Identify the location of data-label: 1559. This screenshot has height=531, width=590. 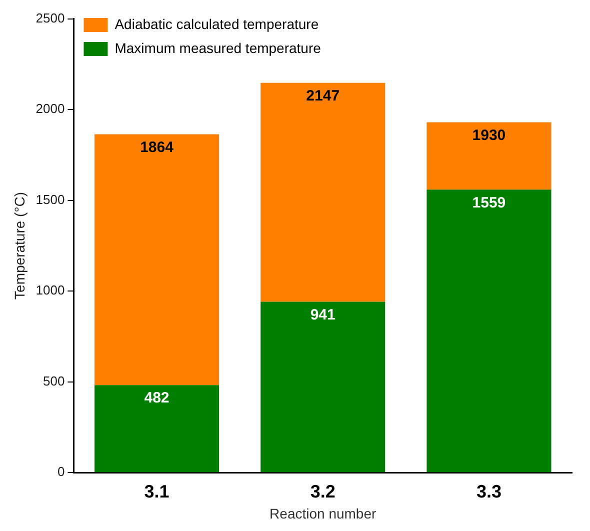
(489, 203).